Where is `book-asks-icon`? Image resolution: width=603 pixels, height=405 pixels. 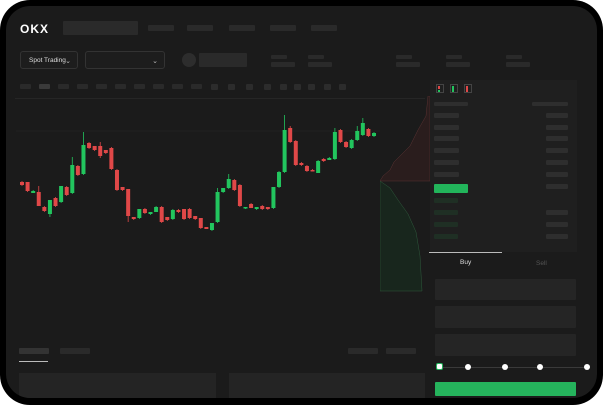 book-asks-icon is located at coordinates (468, 88).